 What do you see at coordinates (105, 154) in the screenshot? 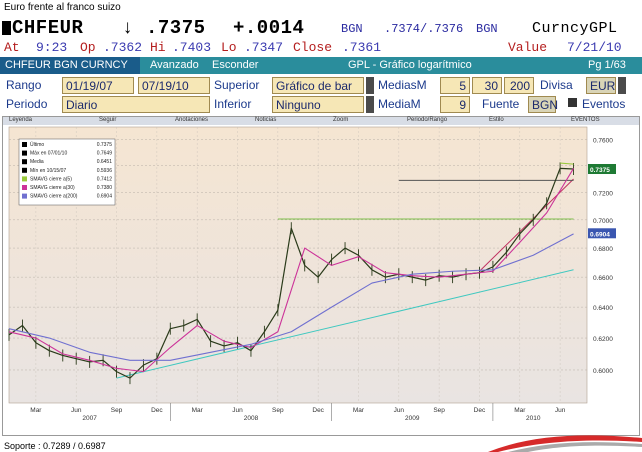
I see `legend-value: 0.7649` at bounding box center [105, 154].